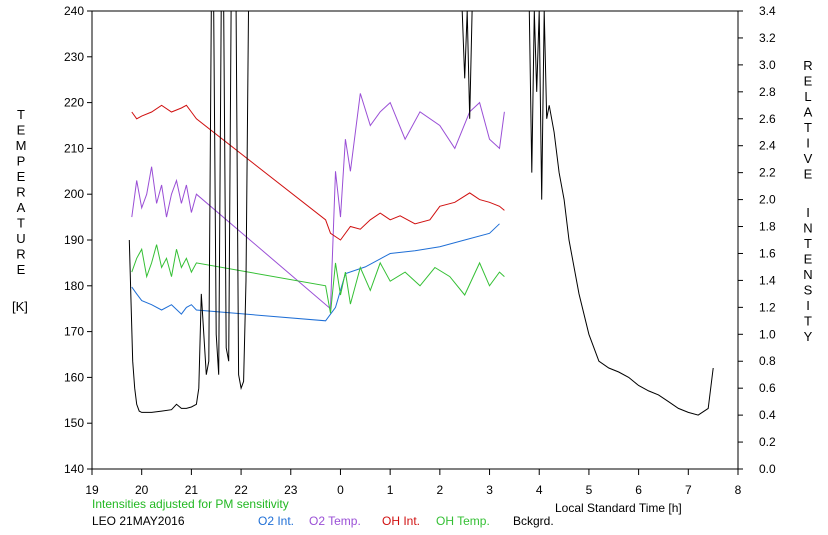  Describe the element at coordinates (808, 112) in the screenshot. I see `right-title-letter: A` at that location.